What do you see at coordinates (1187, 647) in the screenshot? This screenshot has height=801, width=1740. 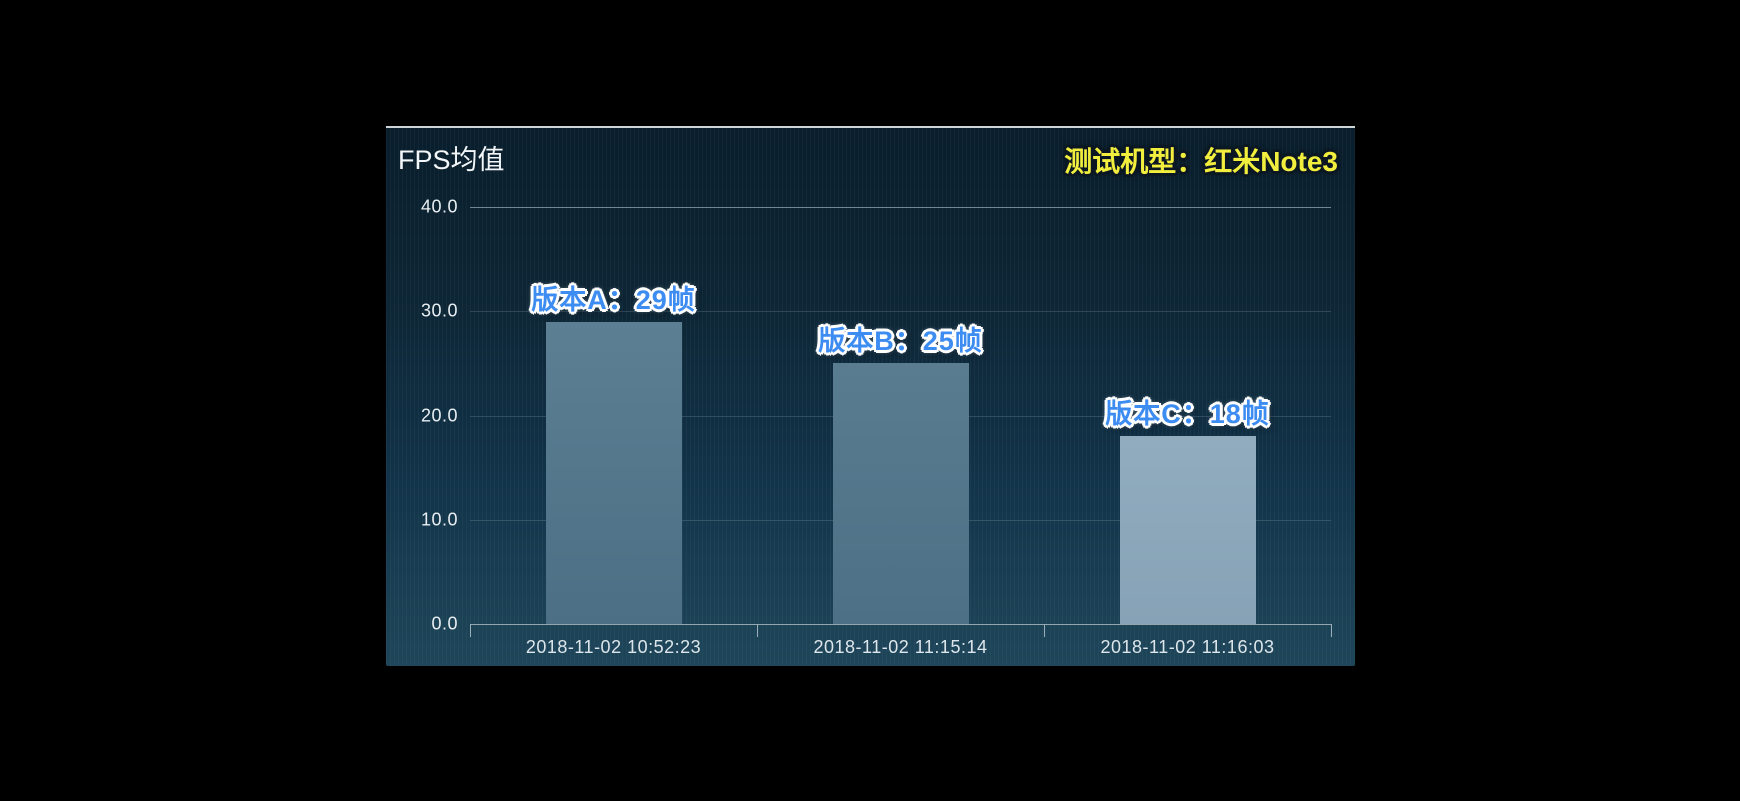 I see `x-axis-label: 2018-11-02 11:16:03` at bounding box center [1187, 647].